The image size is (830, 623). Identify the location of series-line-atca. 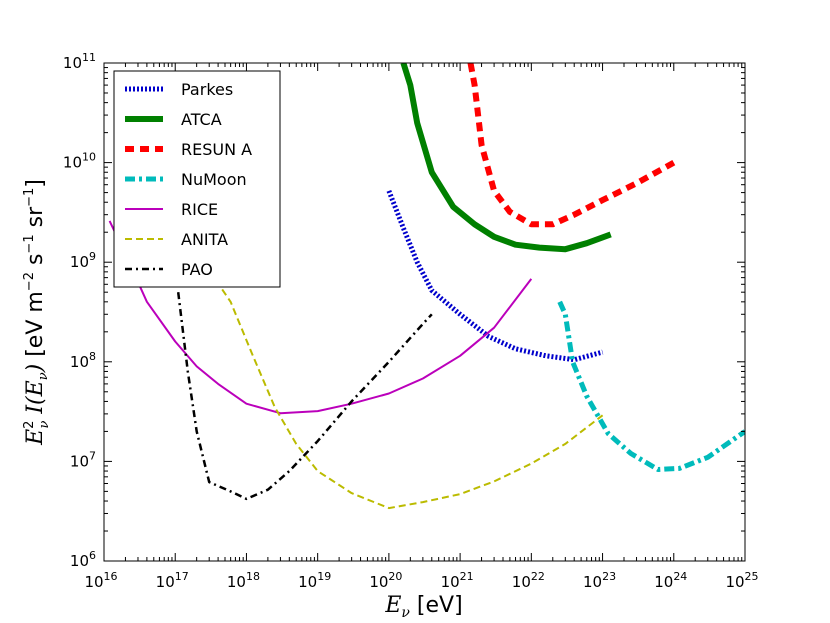
(506, 158).